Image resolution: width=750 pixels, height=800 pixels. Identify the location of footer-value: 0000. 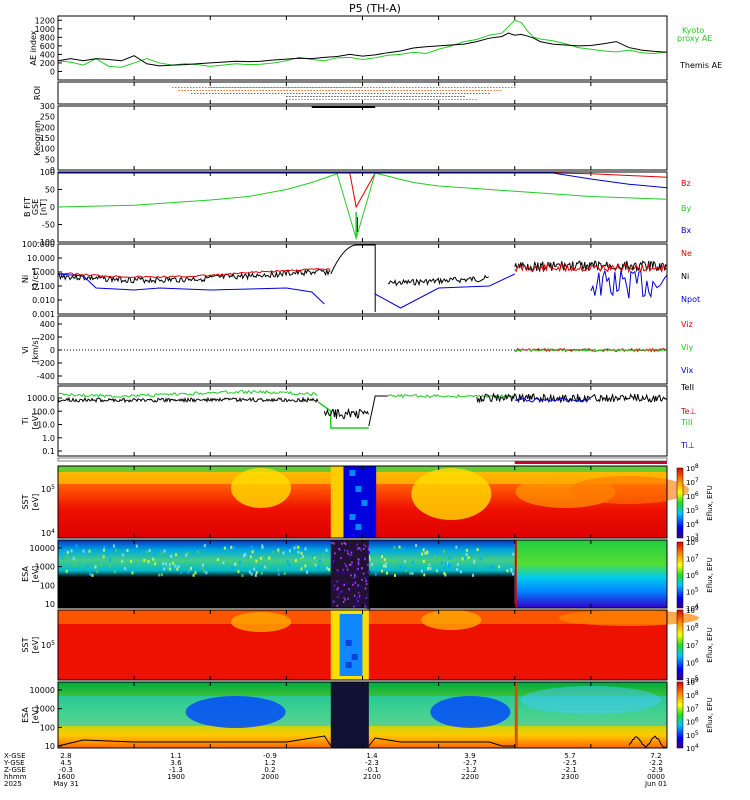
(656, 777).